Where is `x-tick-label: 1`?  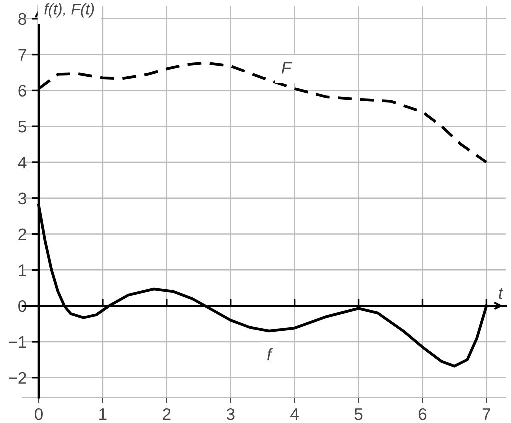 x-tick-label: 1 is located at coordinates (103, 414).